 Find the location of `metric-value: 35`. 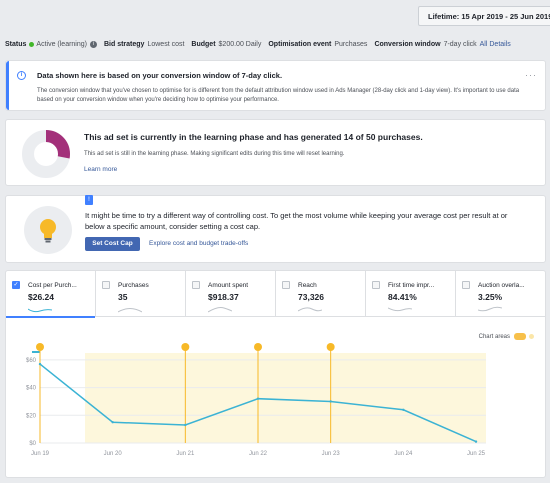

metric-value: 35 is located at coordinates (123, 297).